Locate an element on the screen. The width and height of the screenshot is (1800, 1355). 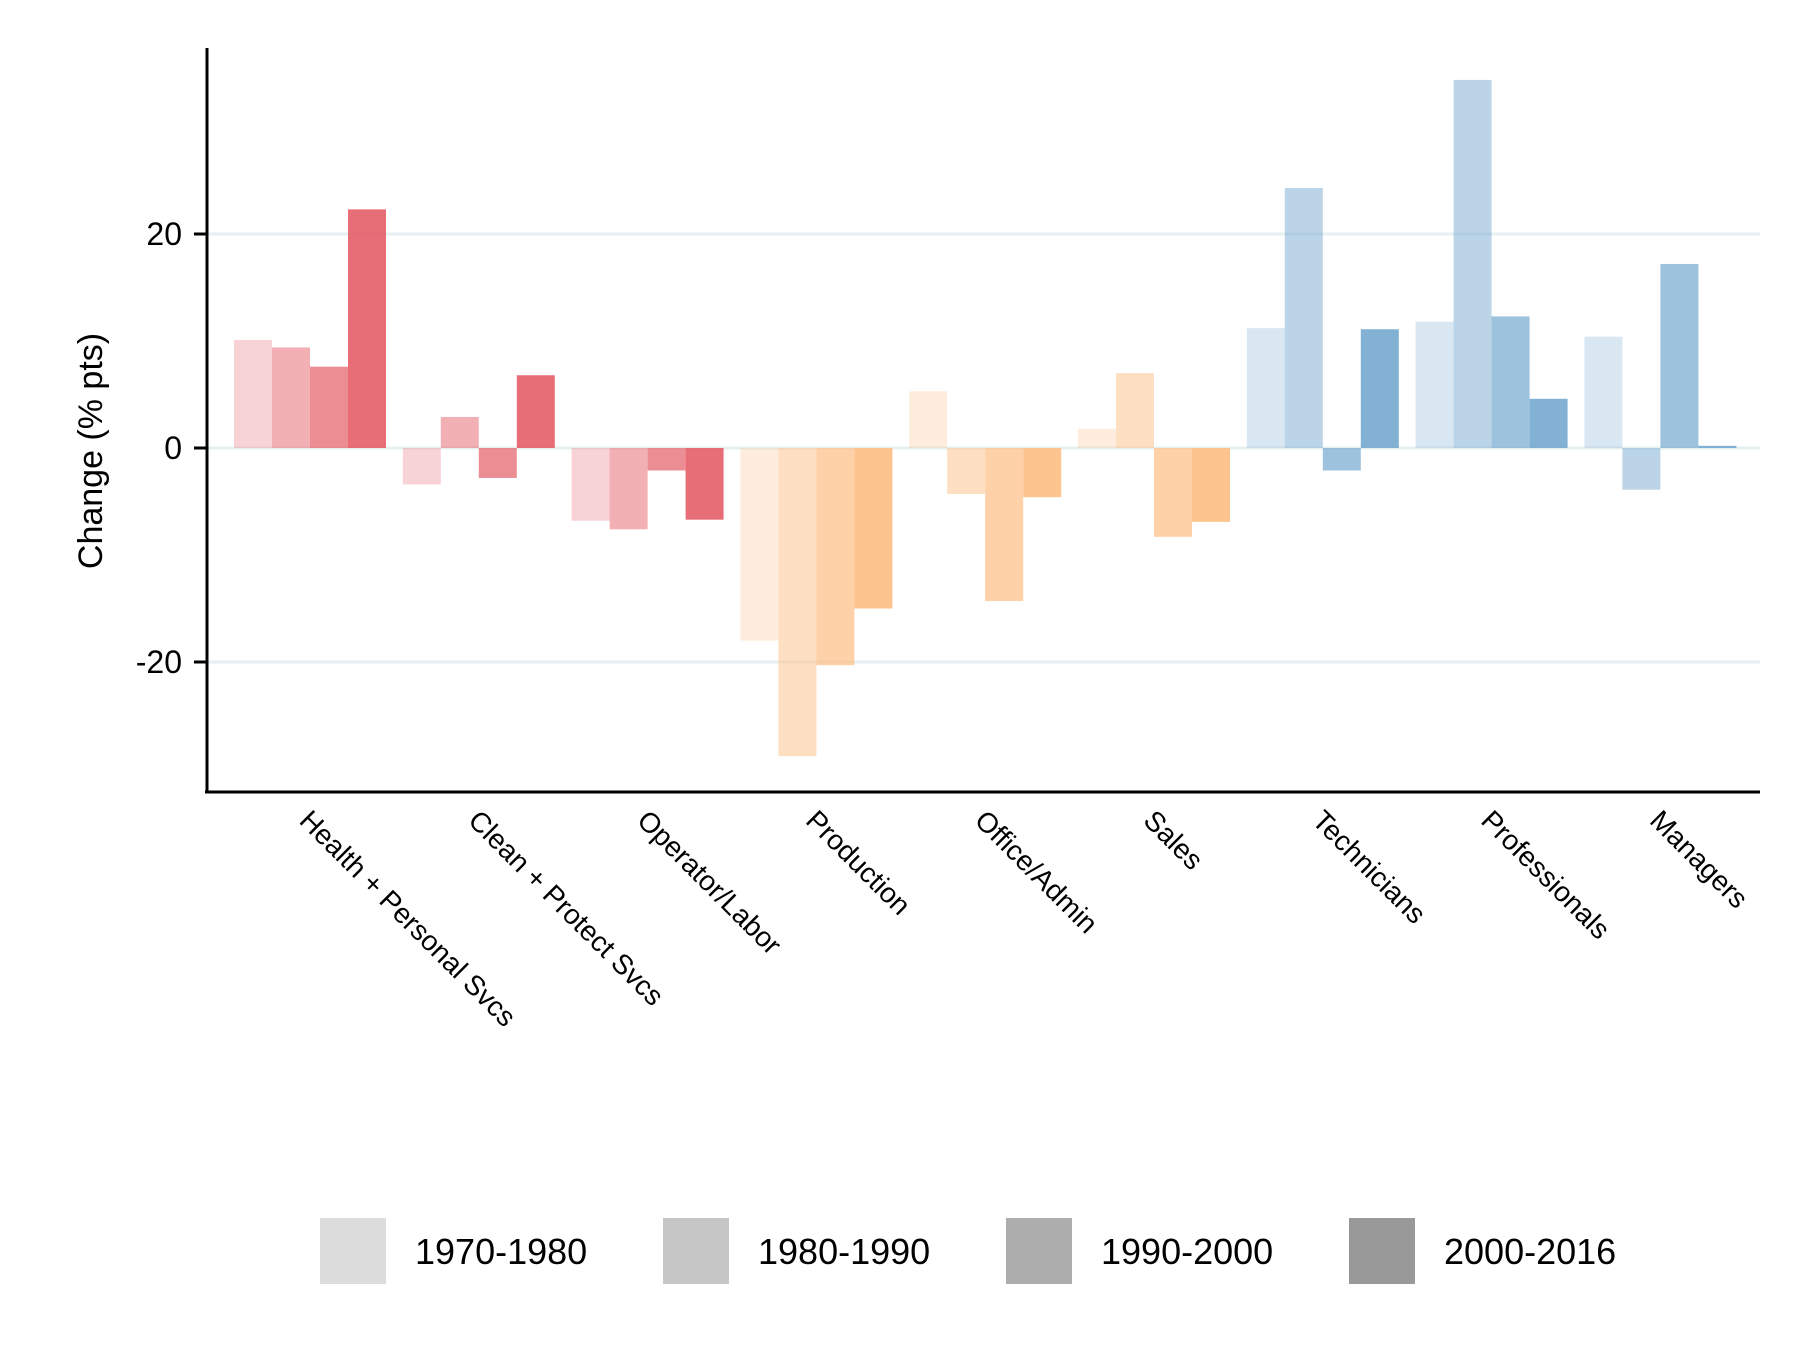
x-tick-label-6: Technicians is located at coordinates (1369, 866).